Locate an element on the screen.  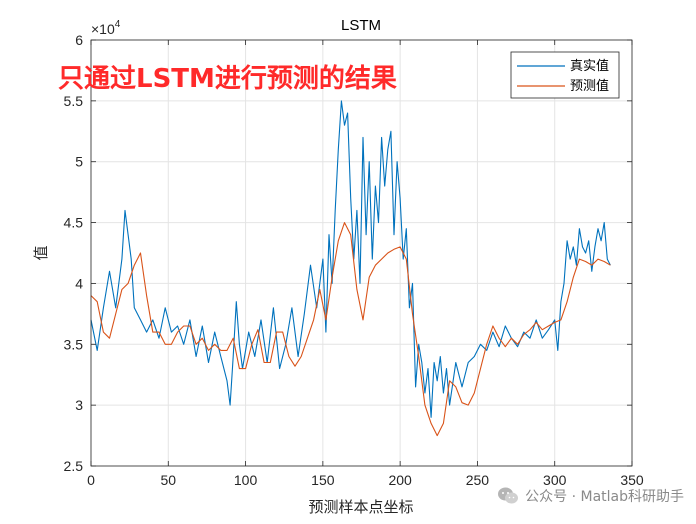
x-tick-label: 200 is located at coordinates (400, 480).